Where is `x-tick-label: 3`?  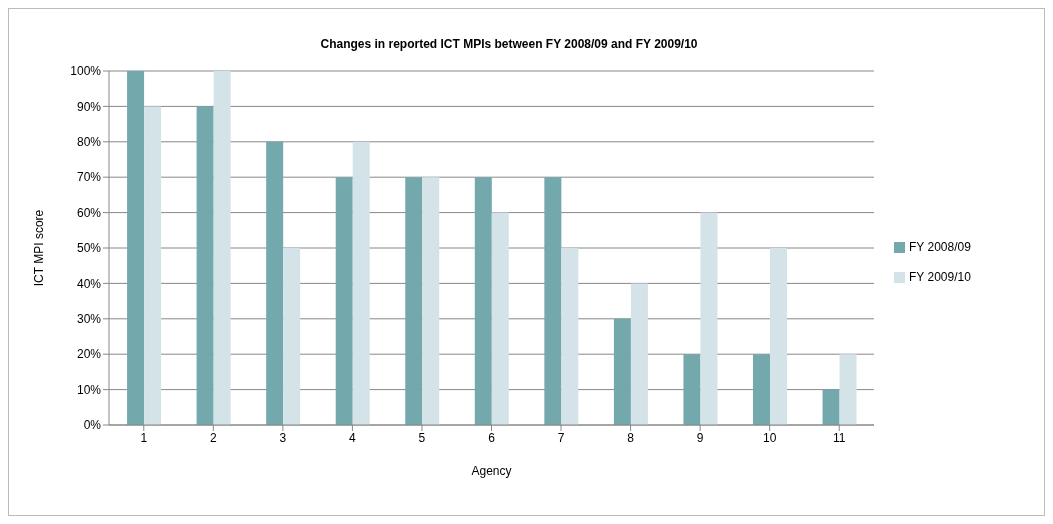 x-tick-label: 3 is located at coordinates (283, 437).